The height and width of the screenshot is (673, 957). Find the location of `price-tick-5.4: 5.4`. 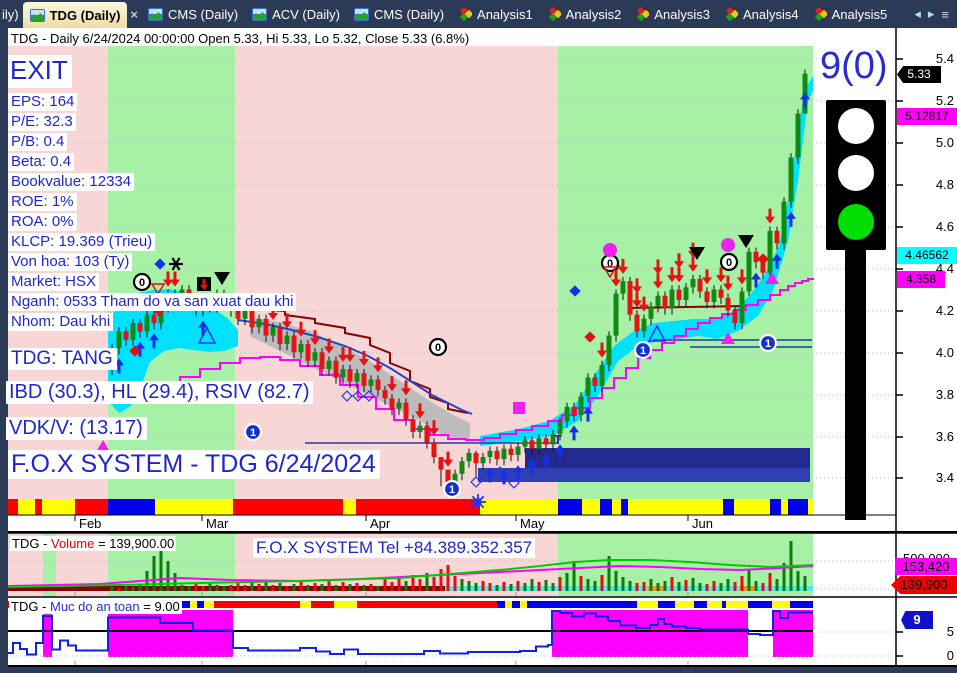

price-tick-5.4: 5.4 is located at coordinates (944, 58).